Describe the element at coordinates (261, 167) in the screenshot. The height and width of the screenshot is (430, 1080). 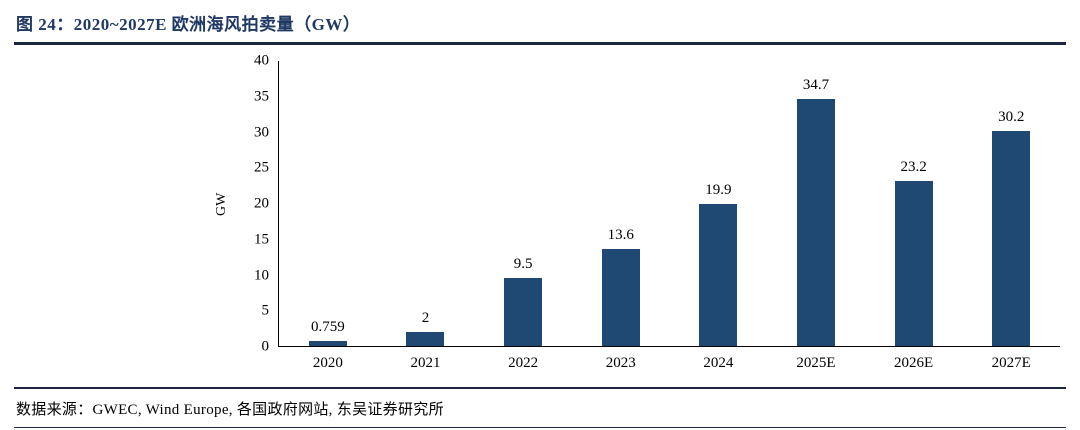
I see `y-axis-tick-label: 25` at that location.